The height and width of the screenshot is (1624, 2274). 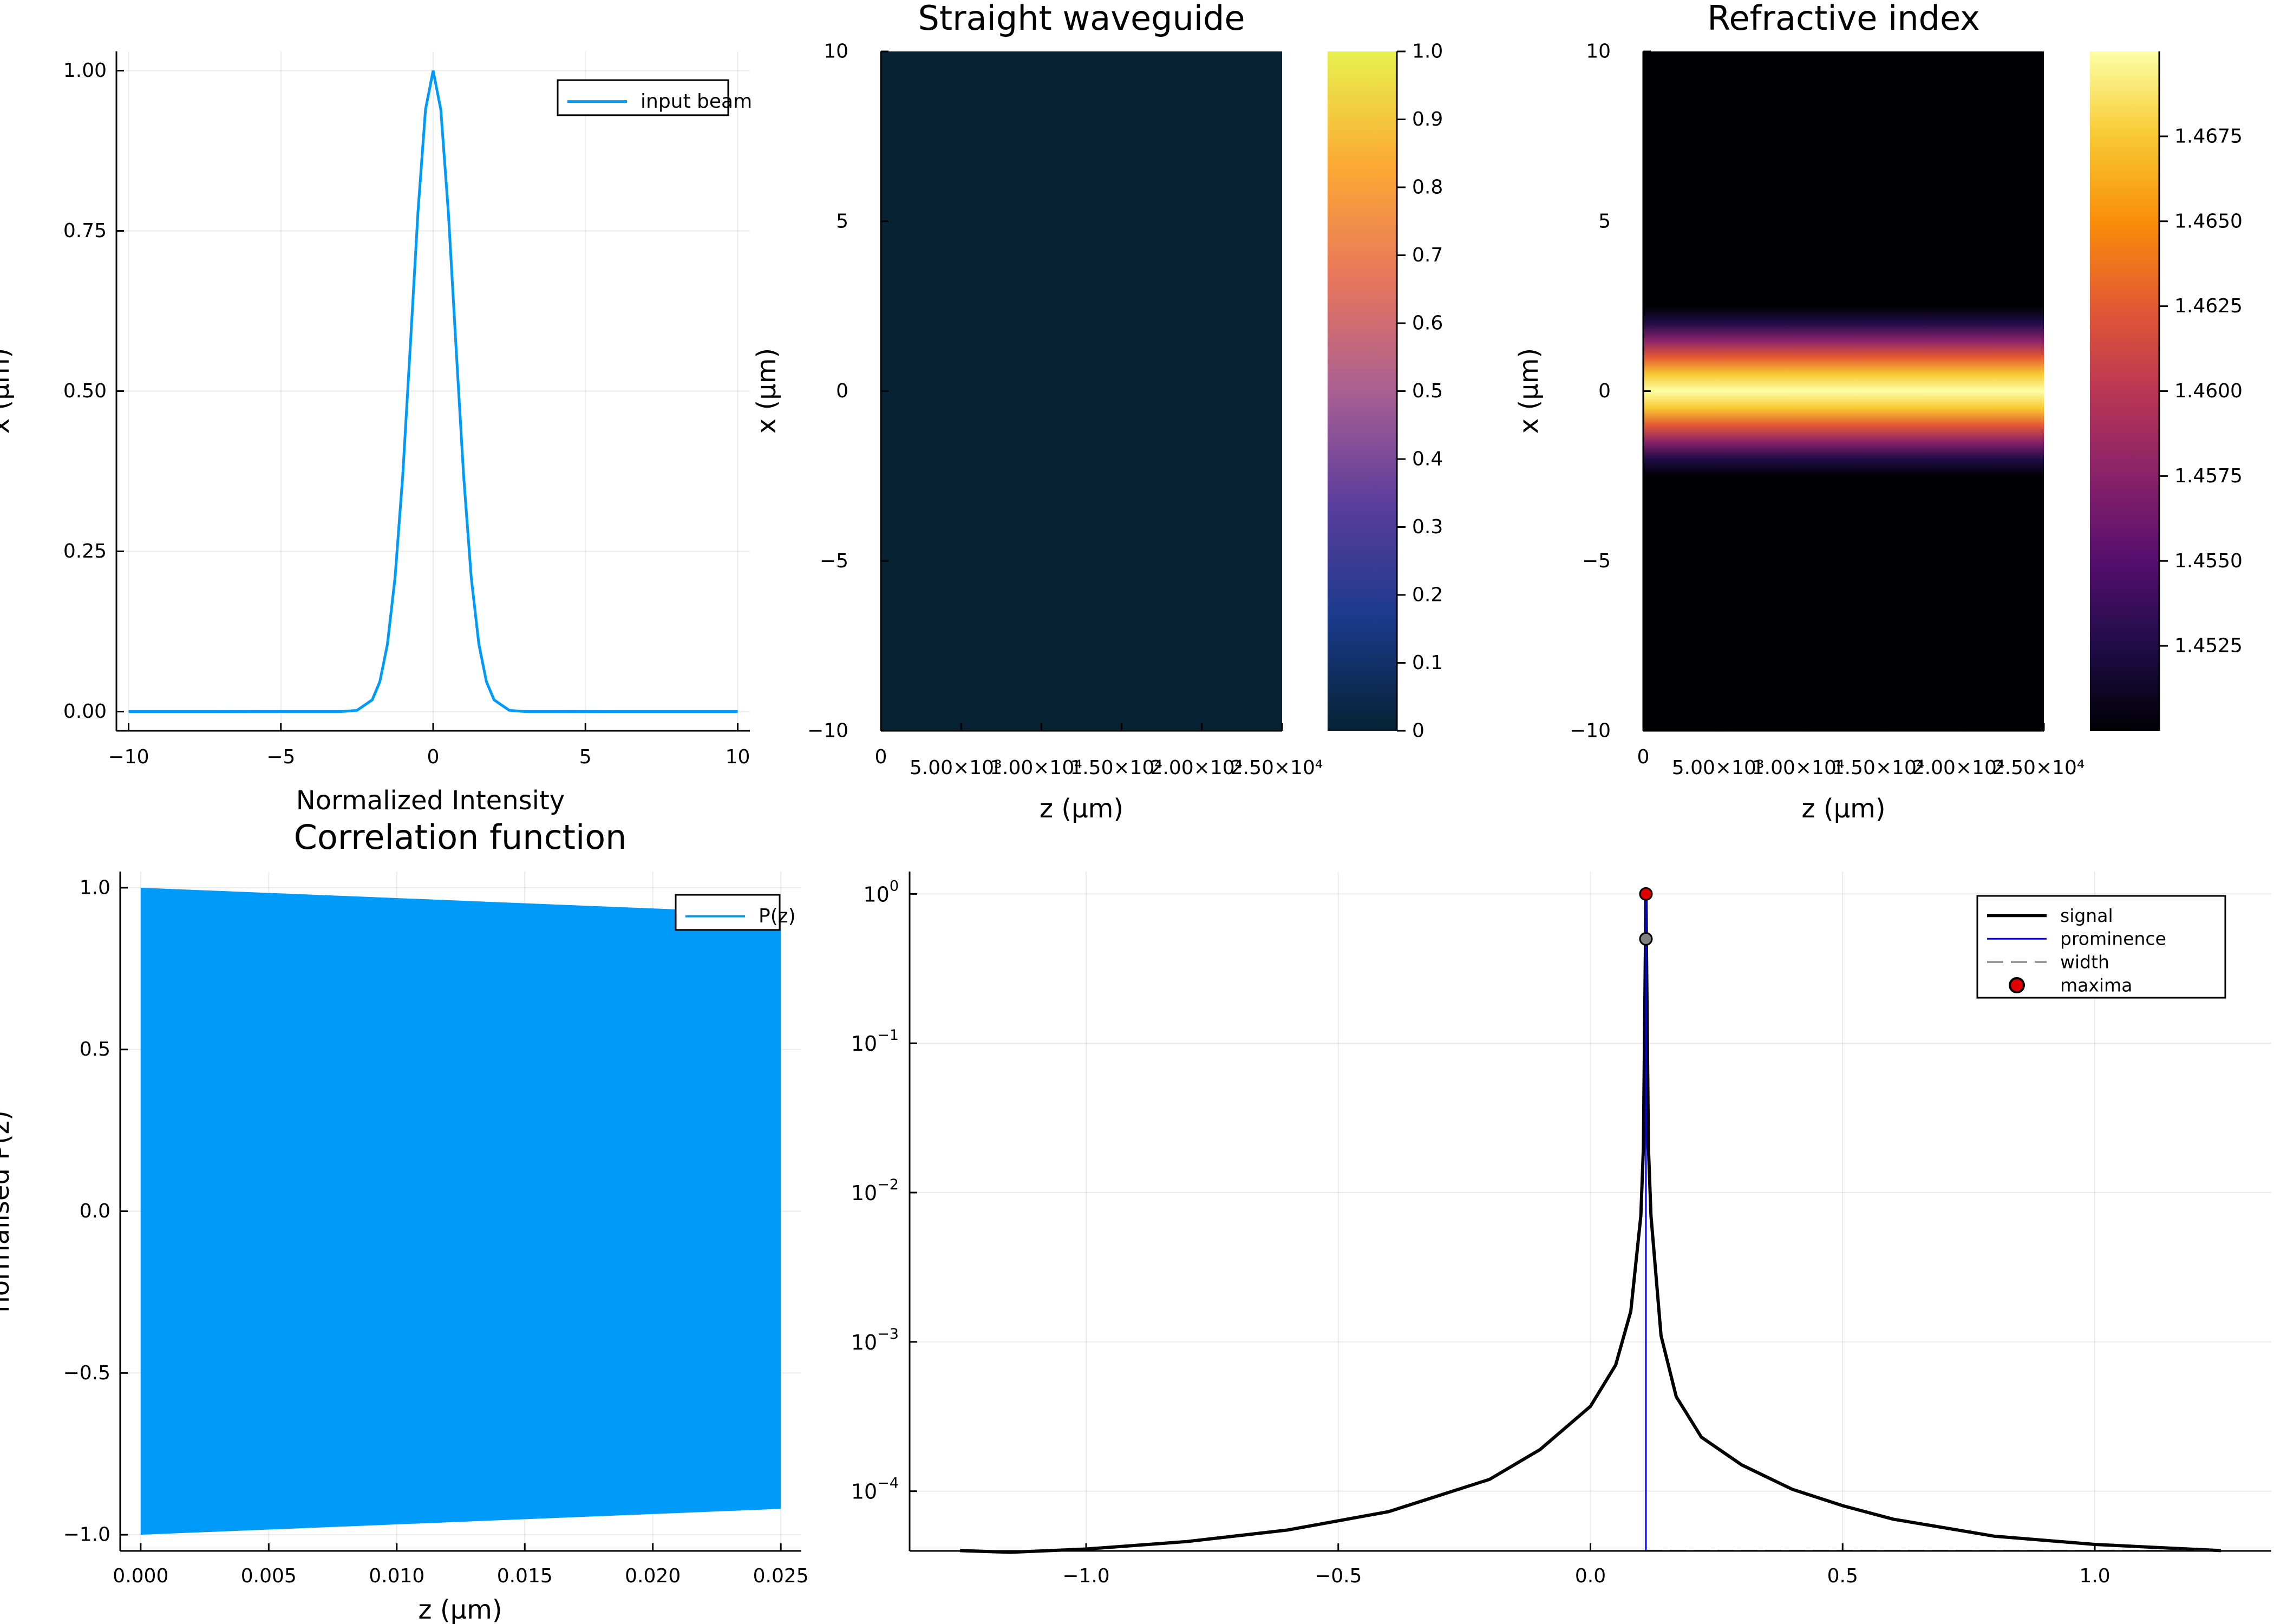 I want to click on colorbar-tick-label: 0.4, so click(x=1428, y=459).